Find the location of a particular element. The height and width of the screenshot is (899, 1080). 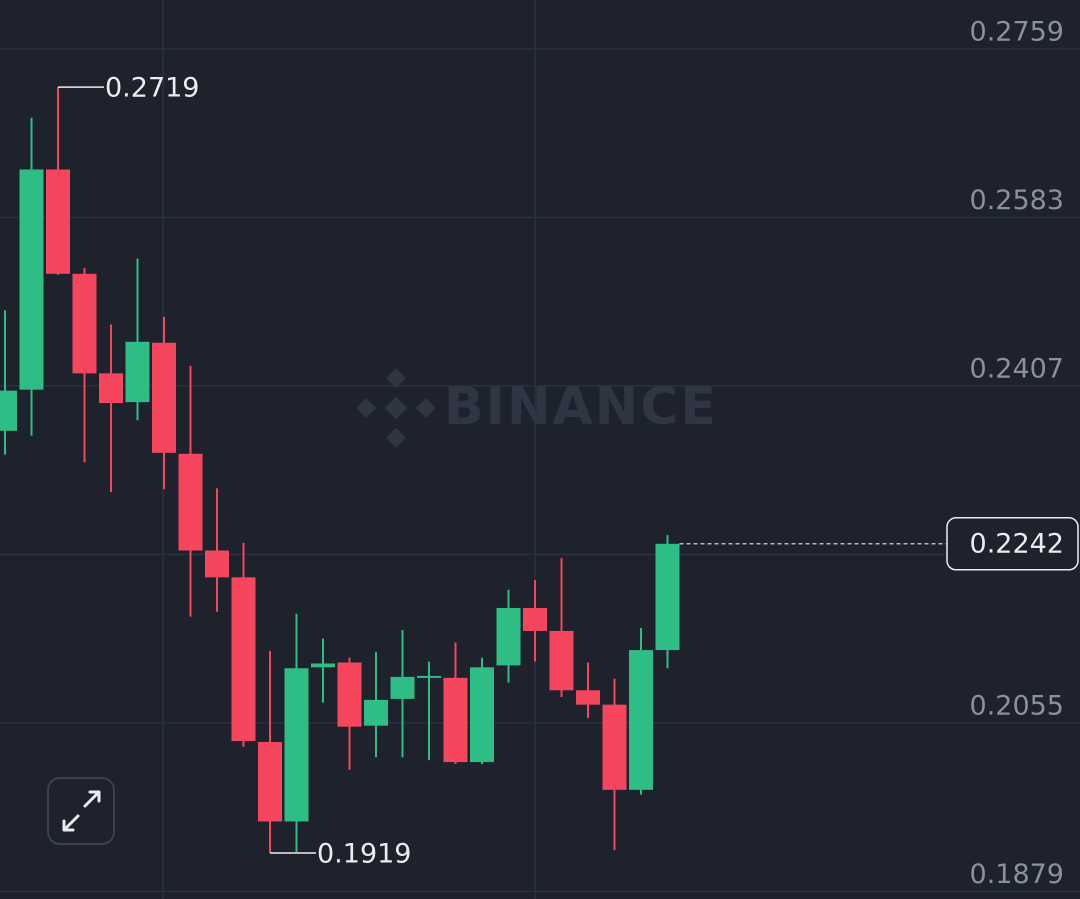

y-tick-label: 0.1879 is located at coordinates (1017, 874).